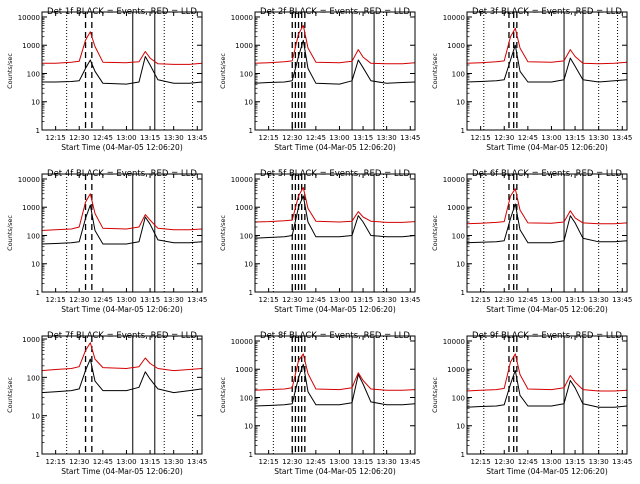 The height and width of the screenshot is (484, 640). What do you see at coordinates (551, 300) in the screenshot?
I see `panel-6-xtick-label-3: 13:00` at bounding box center [551, 300].